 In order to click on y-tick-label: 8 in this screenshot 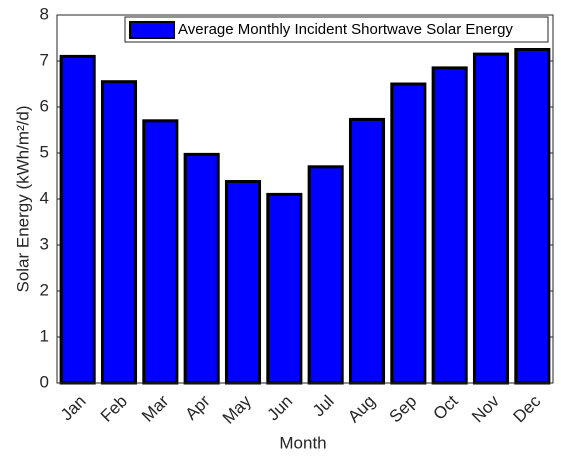, I will do `click(44, 13)`.